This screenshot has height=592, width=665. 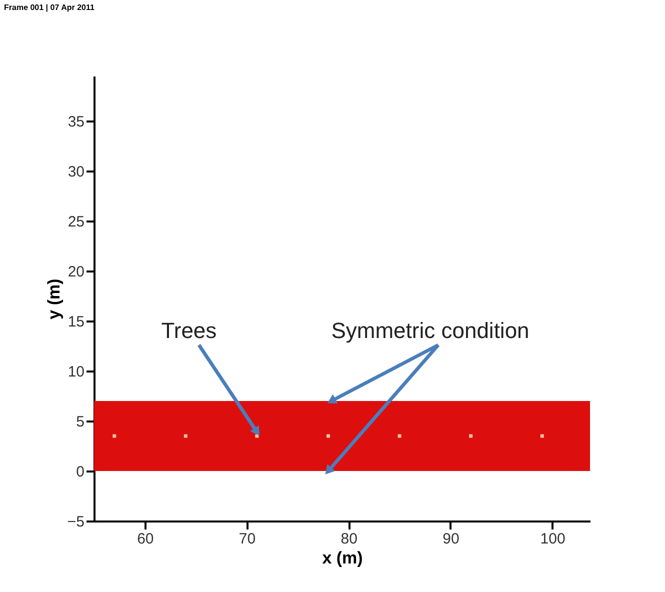 What do you see at coordinates (145, 539) in the screenshot?
I see `x-tick-label: 60` at bounding box center [145, 539].